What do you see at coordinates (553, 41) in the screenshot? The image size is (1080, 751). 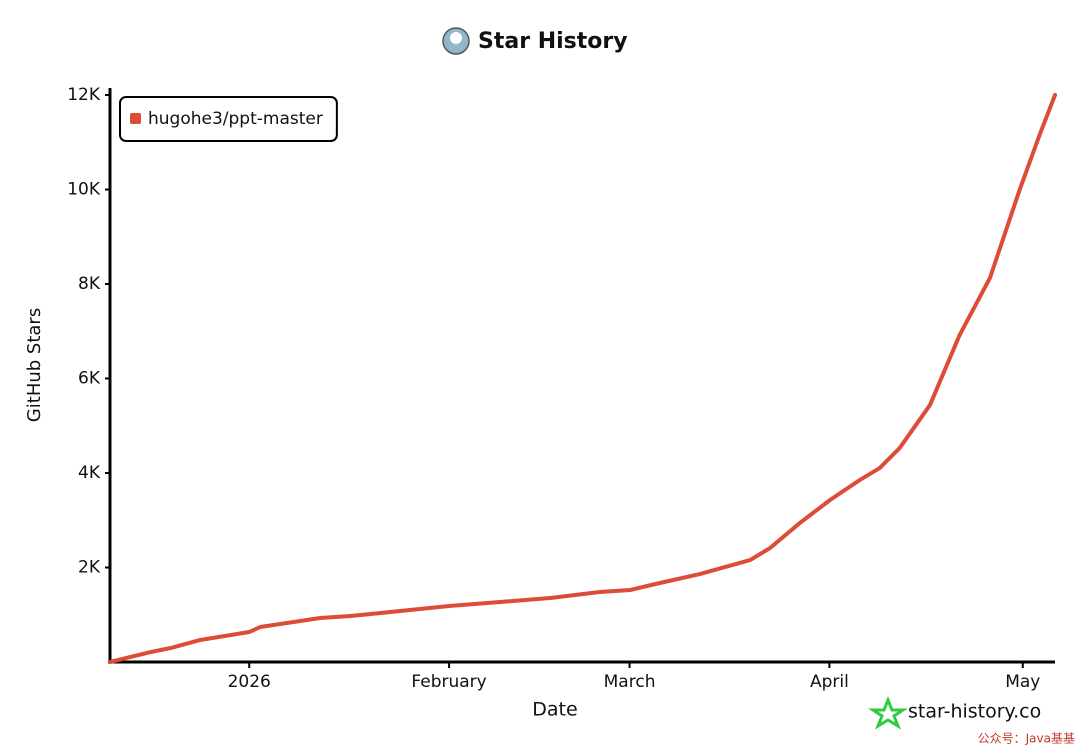 I see `chart-title: Star History` at bounding box center [553, 41].